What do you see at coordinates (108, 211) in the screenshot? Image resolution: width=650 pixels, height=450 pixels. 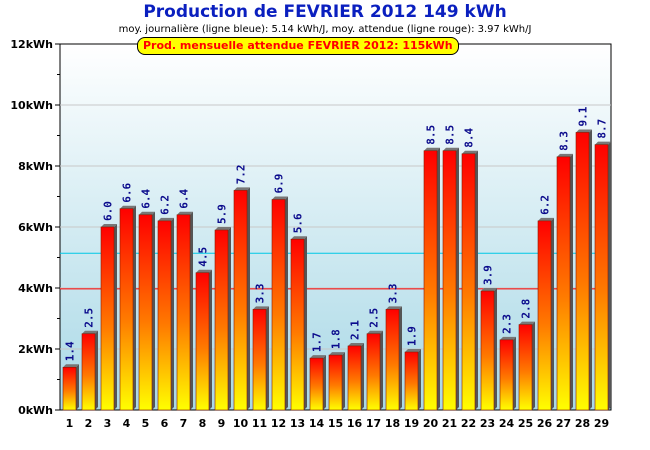 I see `bar-value-label: 6.0` at bounding box center [108, 211].